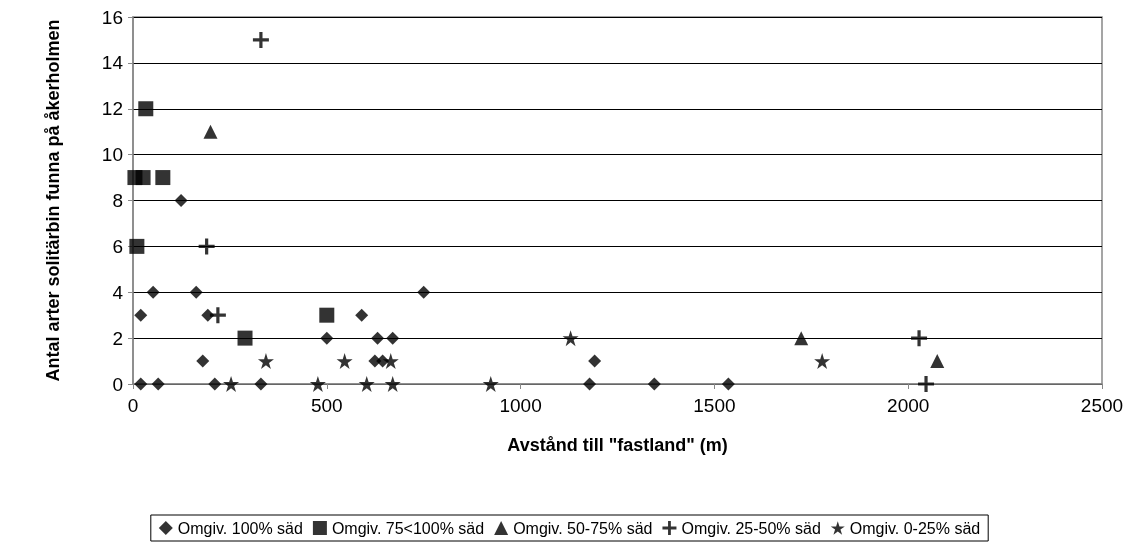 This screenshot has height=549, width=1139. I want to click on legend-label: Omgiv. 25-50% säd, so click(751, 528).